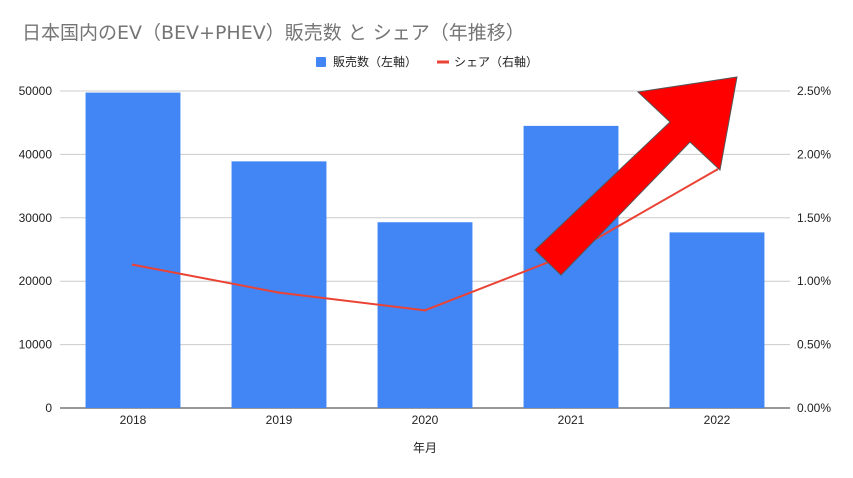 The image size is (853, 478). Describe the element at coordinates (375, 61) in the screenshot. I see `legend-label-bars: 販売数（左軸）` at that location.